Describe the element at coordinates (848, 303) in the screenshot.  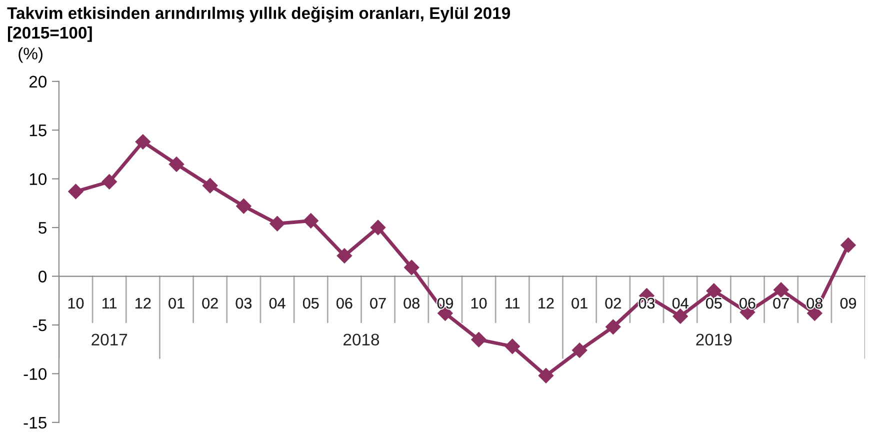
I see `x-tick-label: 09` at that location.